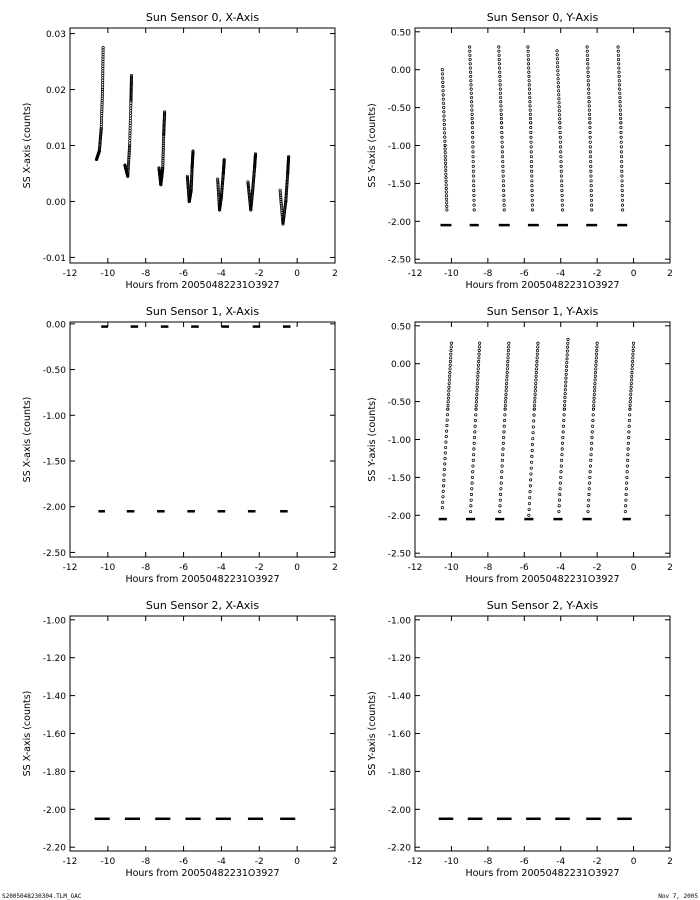 The height and width of the screenshot is (900, 700). What do you see at coordinates (70, 862) in the screenshot?
I see `x-tick-label: -12` at bounding box center [70, 862].